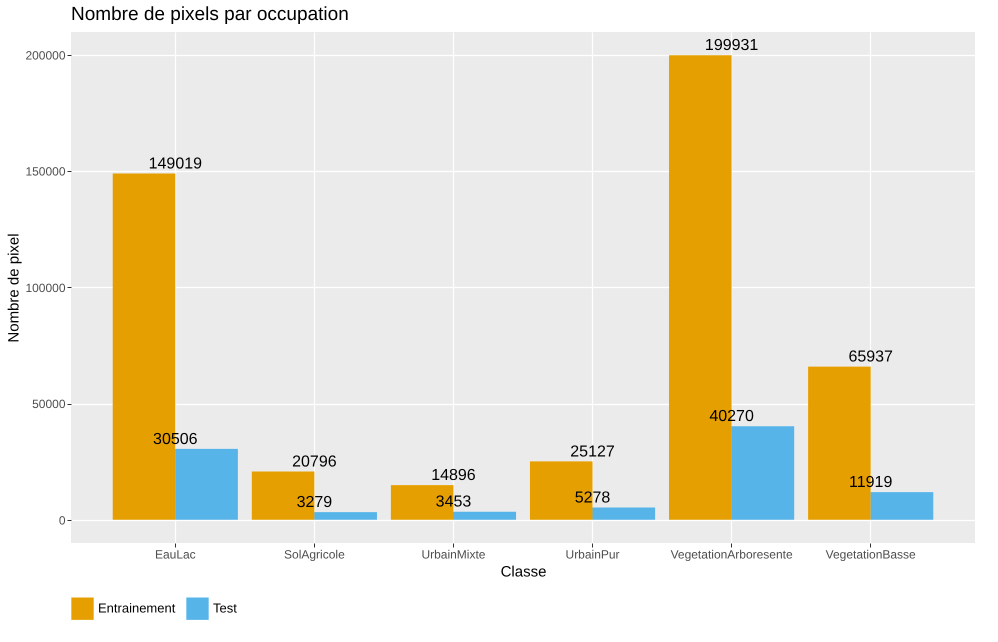  Describe the element at coordinates (45, 287) in the screenshot. I see `y-tick-label: 100000` at that location.